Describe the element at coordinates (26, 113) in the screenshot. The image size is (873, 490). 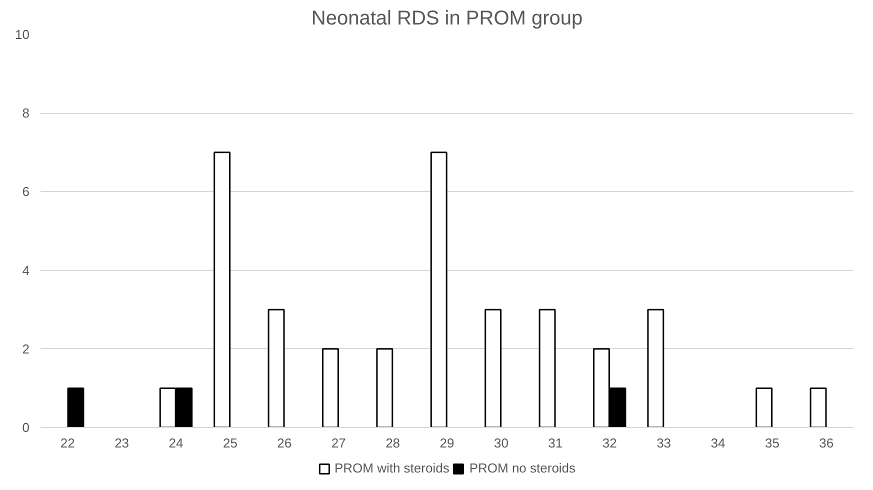
I see `y-tick-label: 8` at that location.